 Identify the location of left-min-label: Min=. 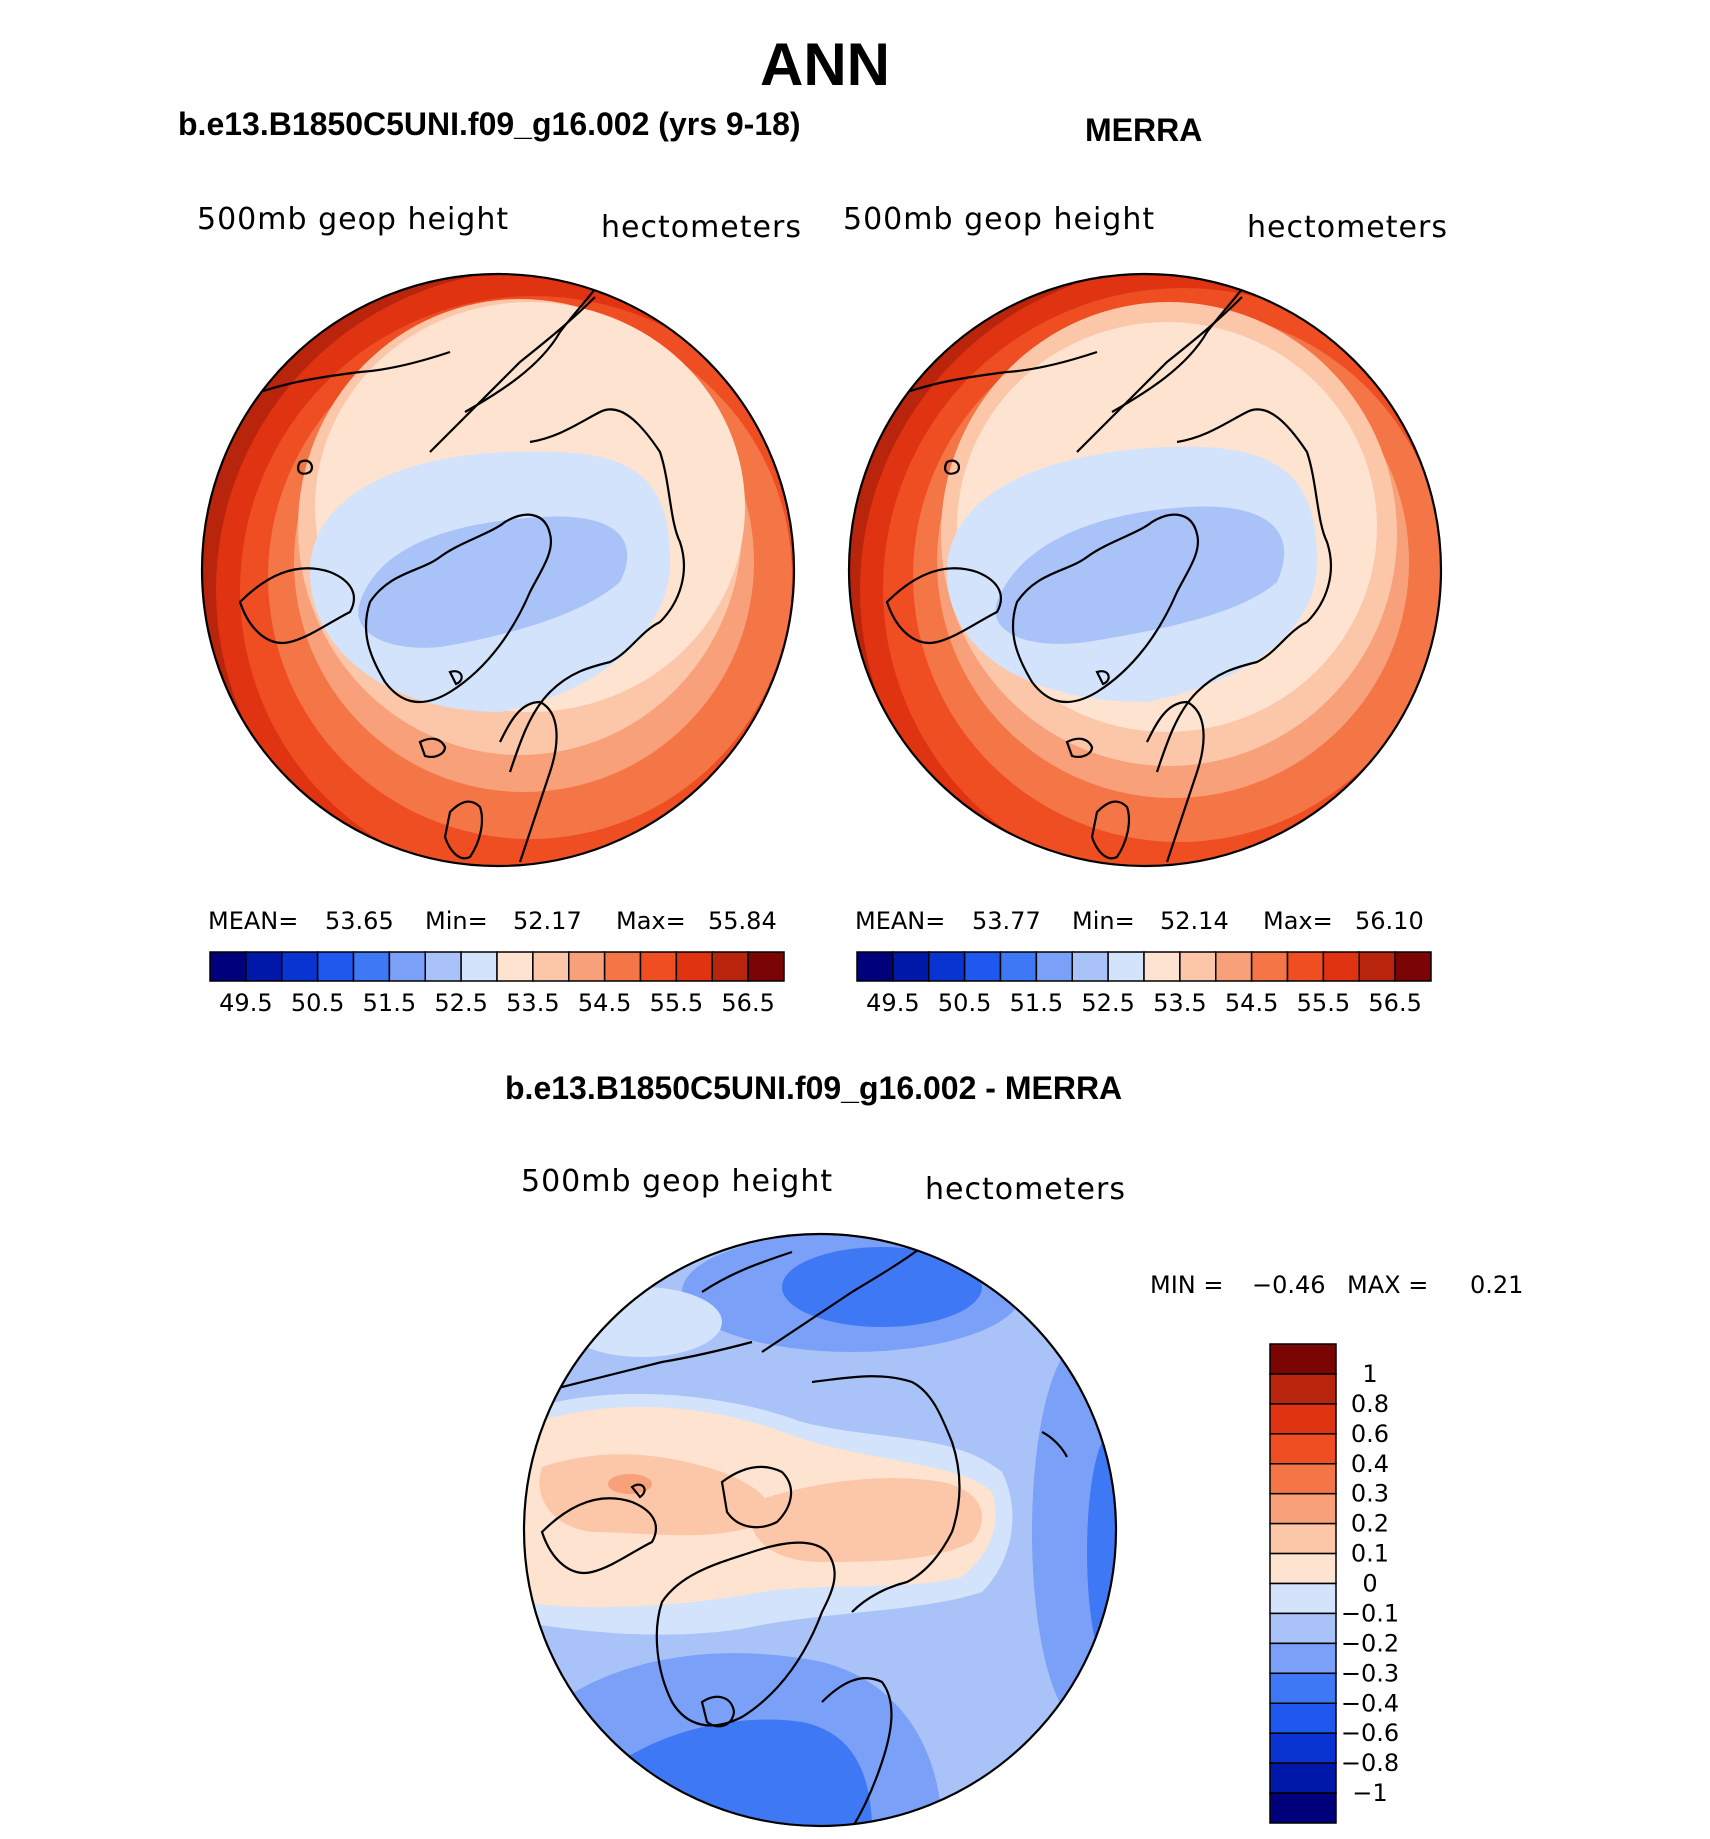
(456, 921).